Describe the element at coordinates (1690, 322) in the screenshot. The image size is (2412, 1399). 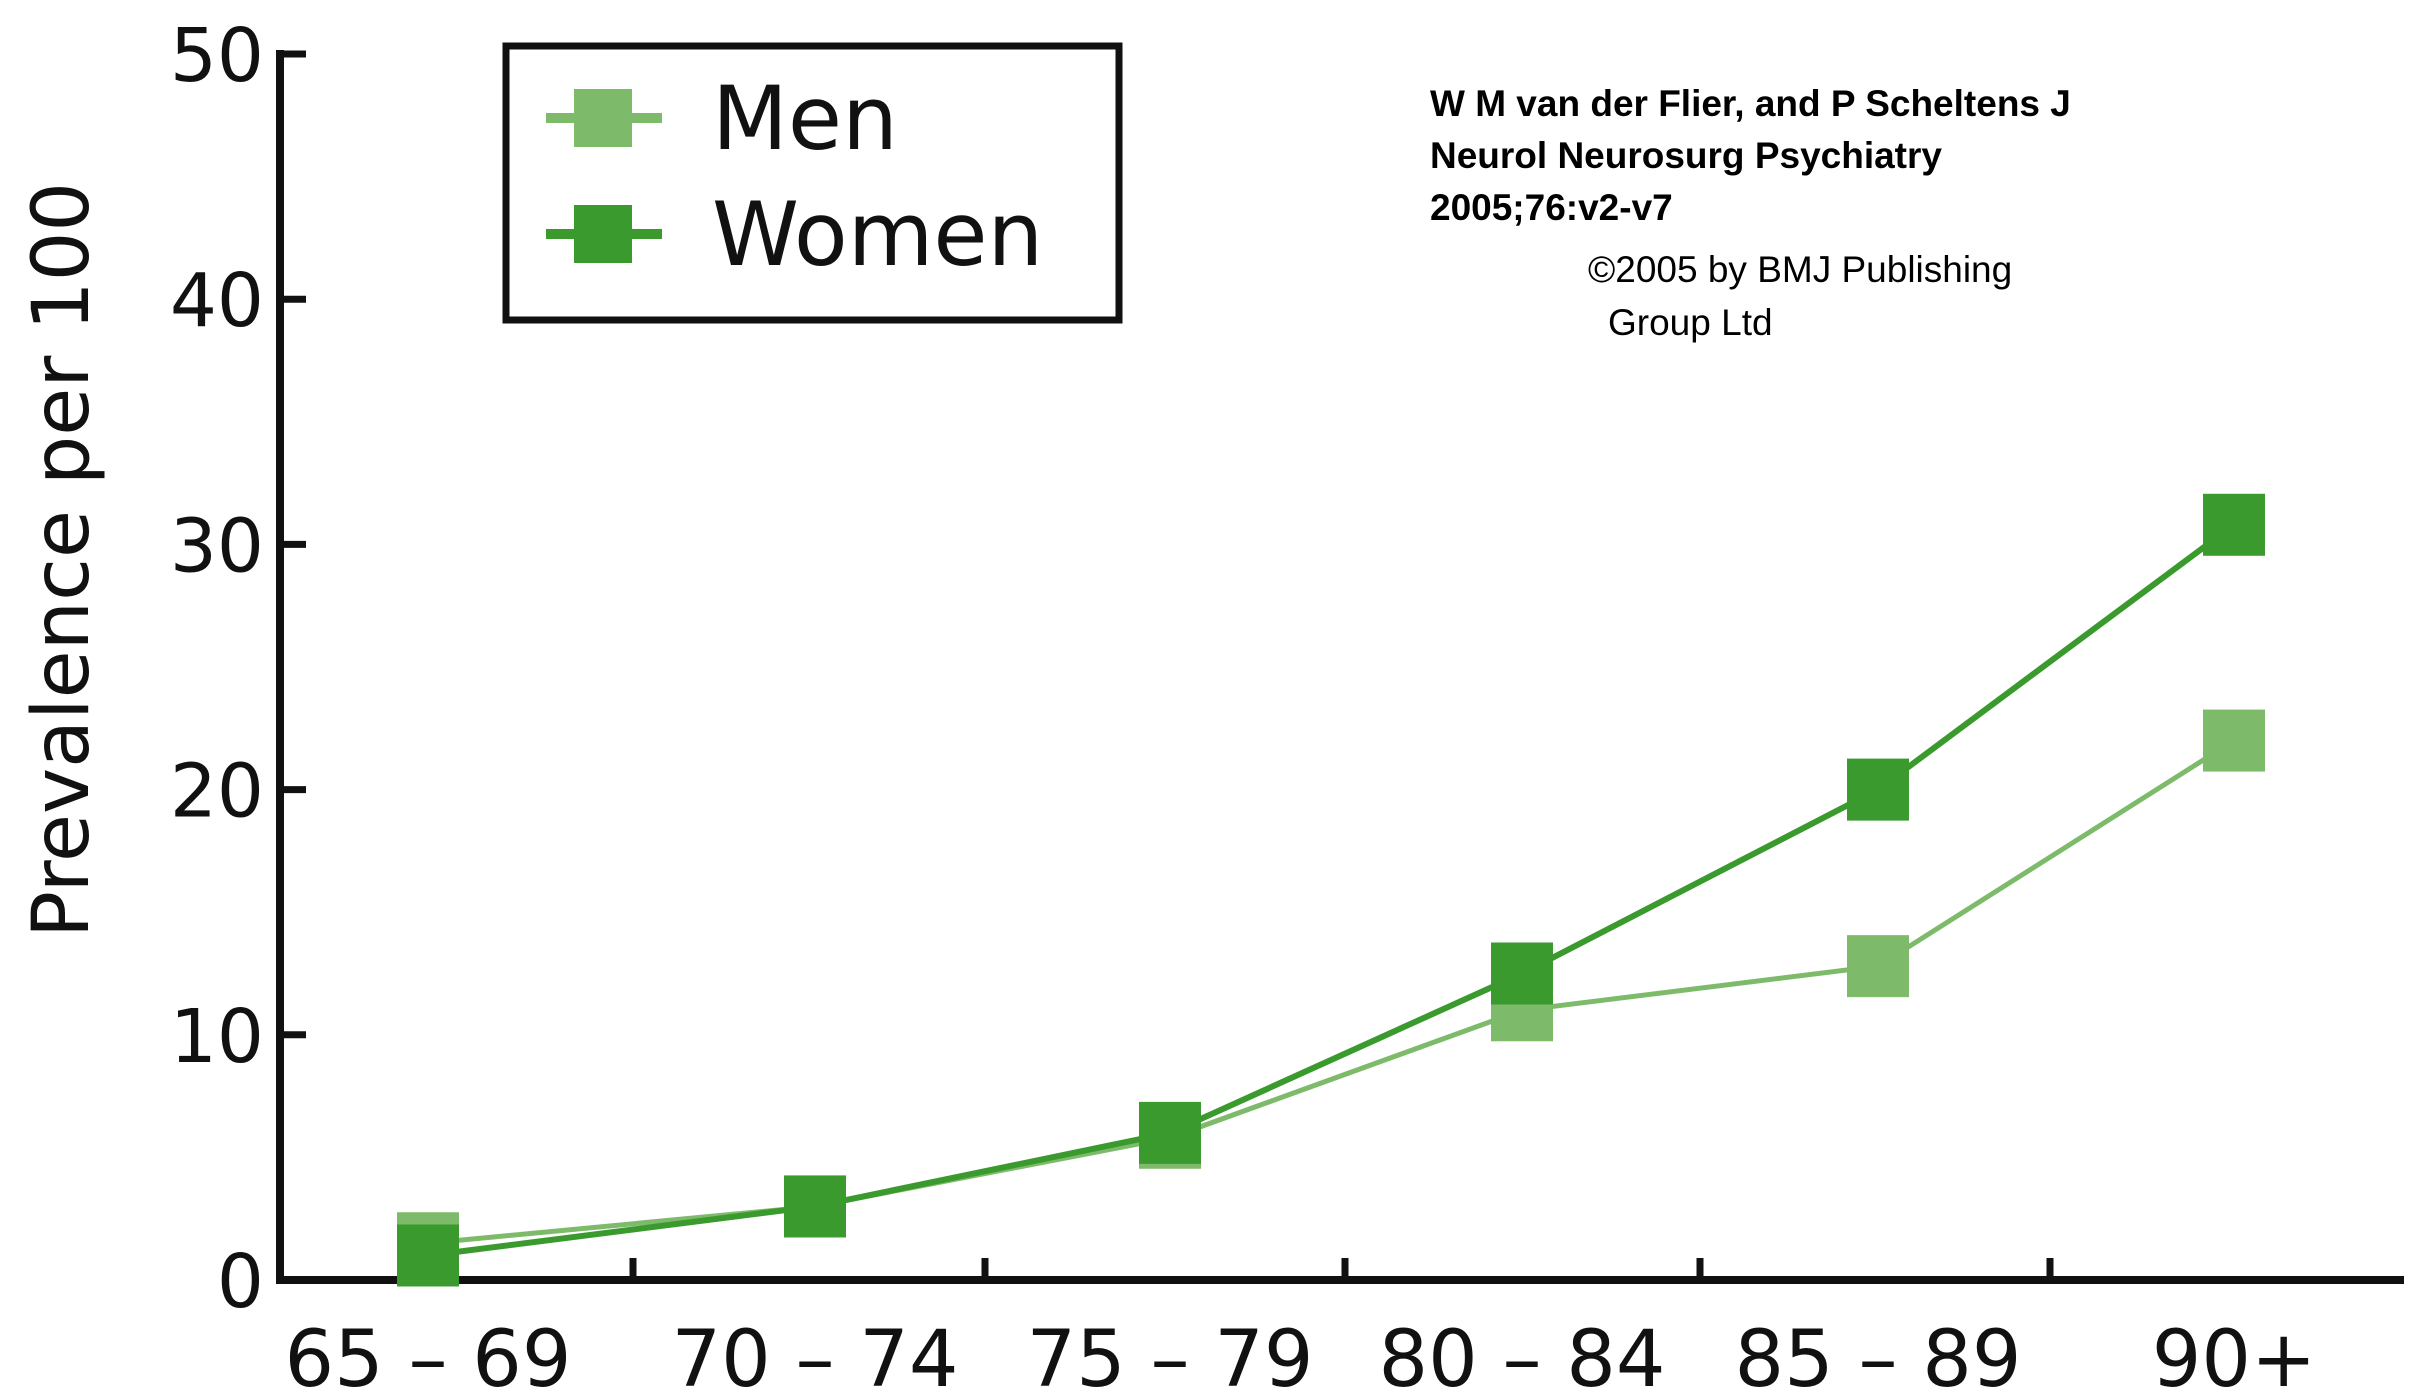
I see `copyright-line-2: Group Ltd` at that location.